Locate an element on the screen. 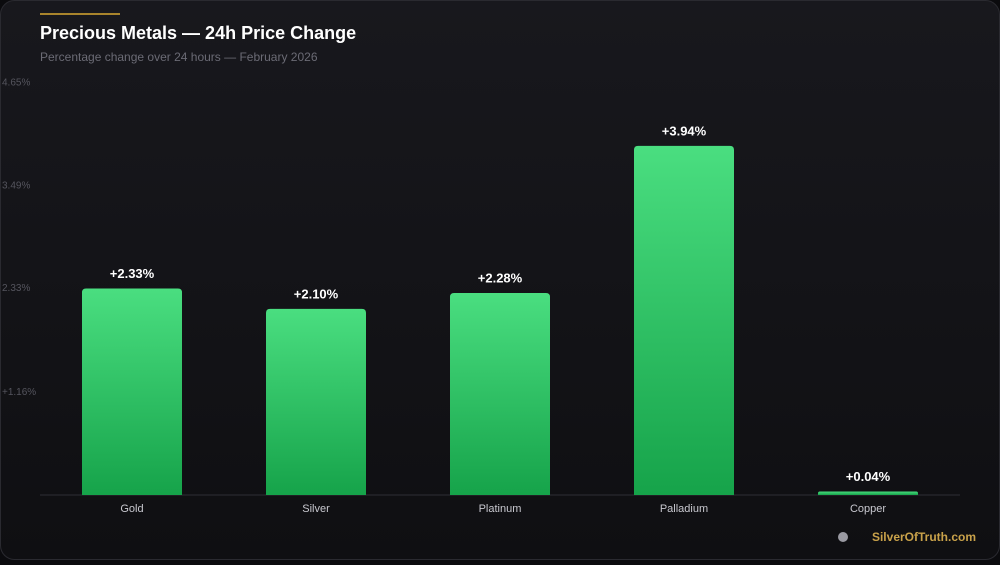 The image size is (1000, 565). y-tick-label: 4.65% is located at coordinates (16, 83).